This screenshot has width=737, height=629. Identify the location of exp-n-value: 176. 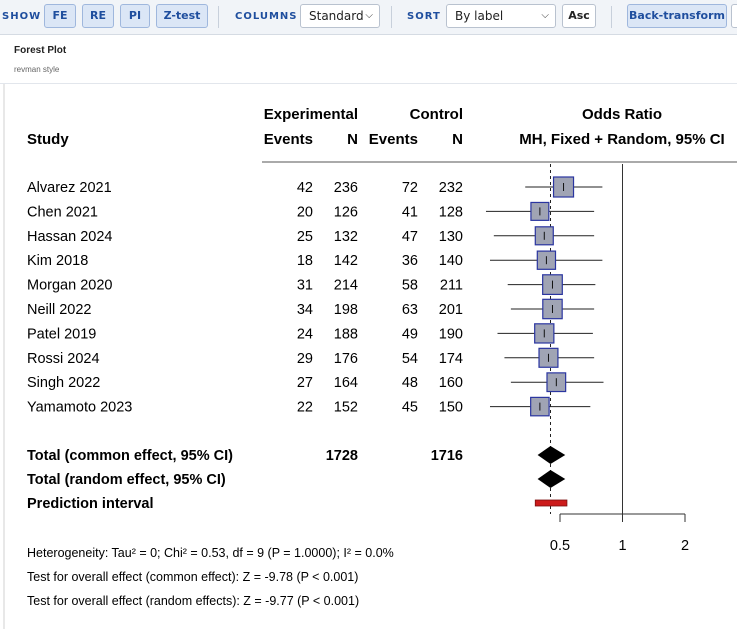
(346, 359).